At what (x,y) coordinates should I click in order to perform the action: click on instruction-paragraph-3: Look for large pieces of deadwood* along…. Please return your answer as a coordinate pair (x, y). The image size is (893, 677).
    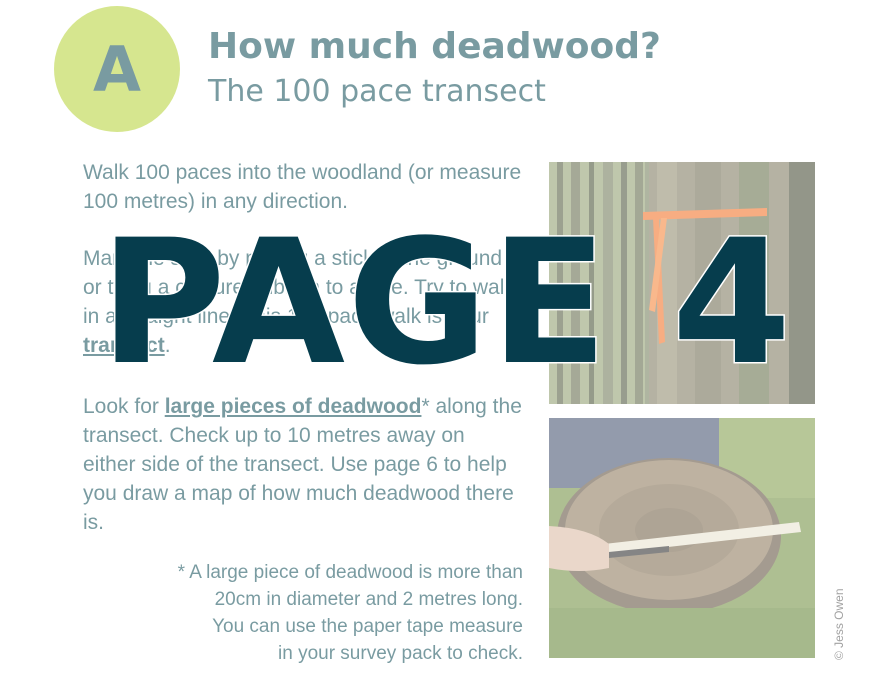
    Looking at the image, I should click on (303, 464).